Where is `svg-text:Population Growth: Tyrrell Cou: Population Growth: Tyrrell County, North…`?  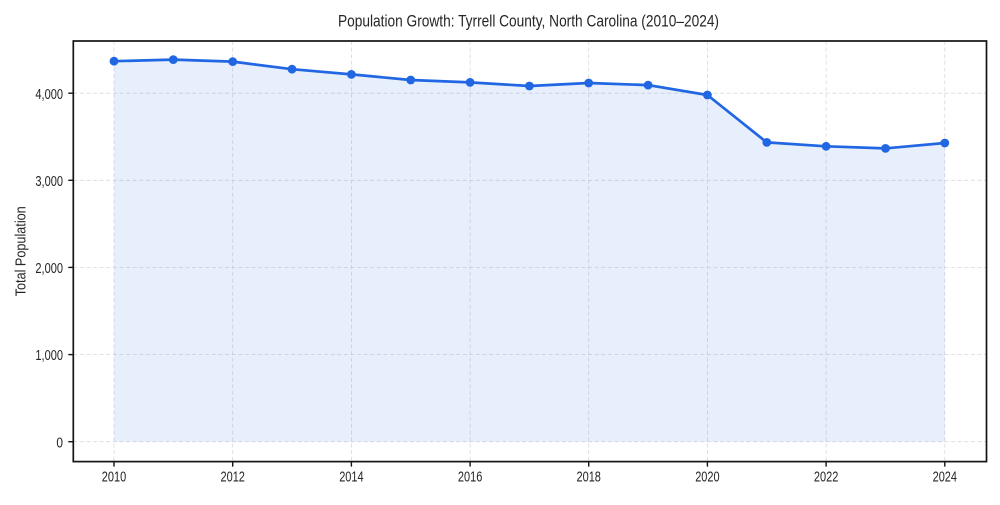
svg-text:Population Growth: Tyrrell Cou: Population Growth: Tyrrell County, North… is located at coordinates (528, 21).